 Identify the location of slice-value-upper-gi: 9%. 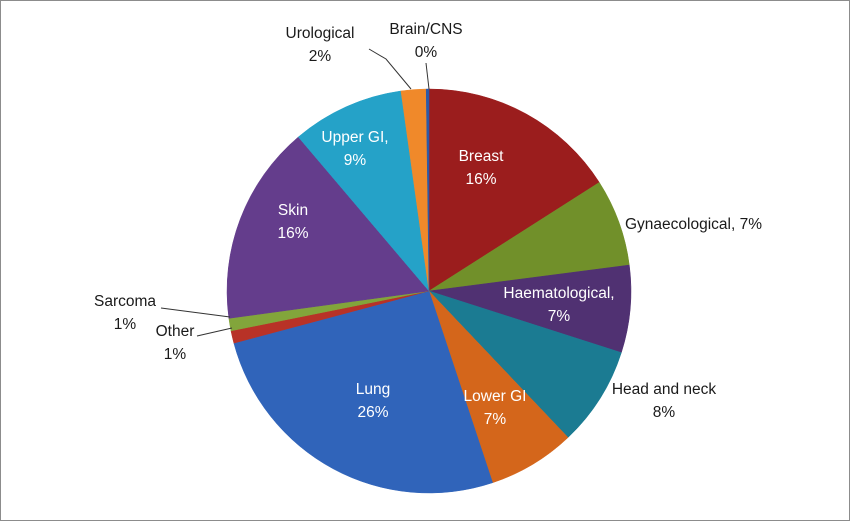
(355, 160).